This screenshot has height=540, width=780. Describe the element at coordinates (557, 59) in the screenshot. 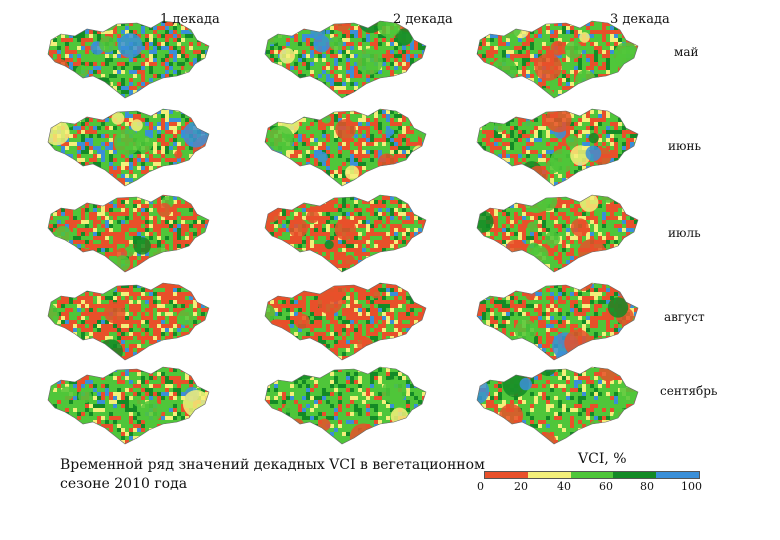

I see `vci-map-row0-col2` at that location.